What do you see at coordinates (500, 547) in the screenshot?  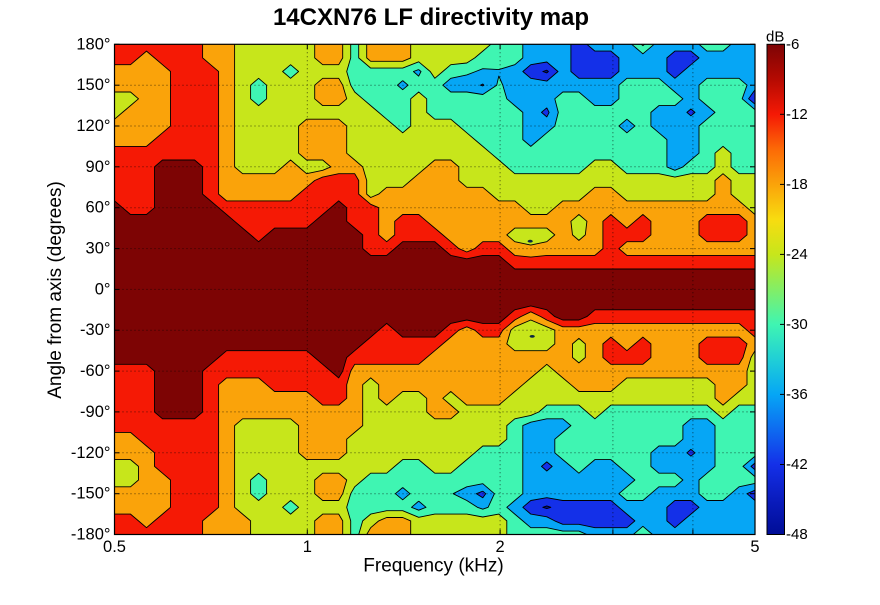 I see `svg-text: 2` at bounding box center [500, 547].